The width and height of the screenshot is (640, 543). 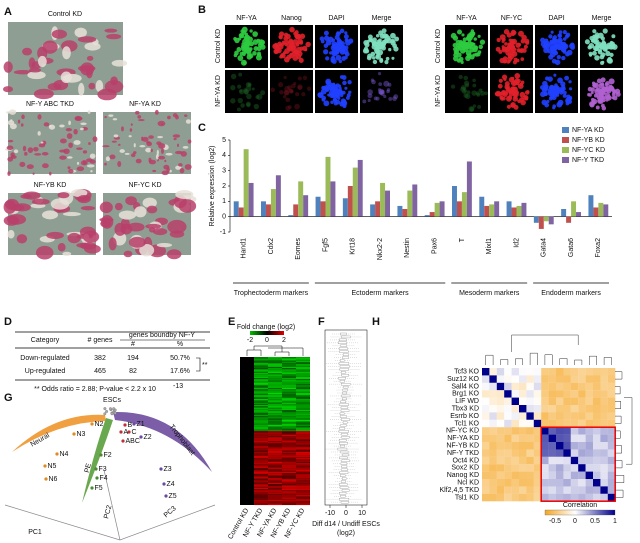 I want to click on panel-letter: H, so click(x=376, y=322).